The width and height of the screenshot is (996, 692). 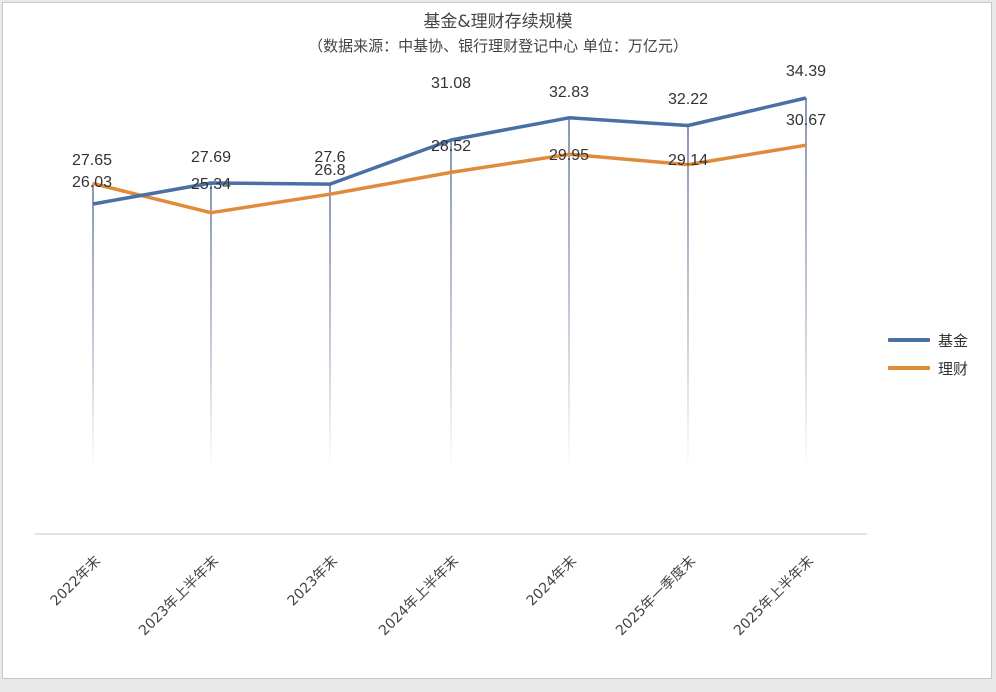 I want to click on chart-subtitle: （数据来源：中基协、银行理财登记中心 单位：万亿元）, so click(x=498, y=46).